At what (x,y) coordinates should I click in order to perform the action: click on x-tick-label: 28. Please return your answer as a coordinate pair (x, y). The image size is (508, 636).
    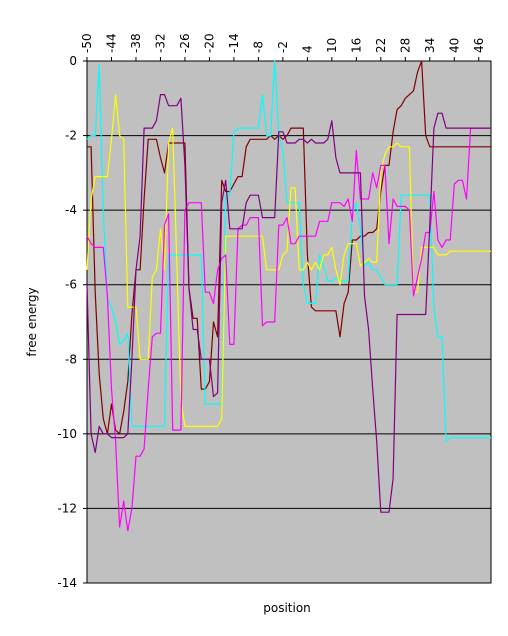
    Looking at the image, I should click on (405, 45).